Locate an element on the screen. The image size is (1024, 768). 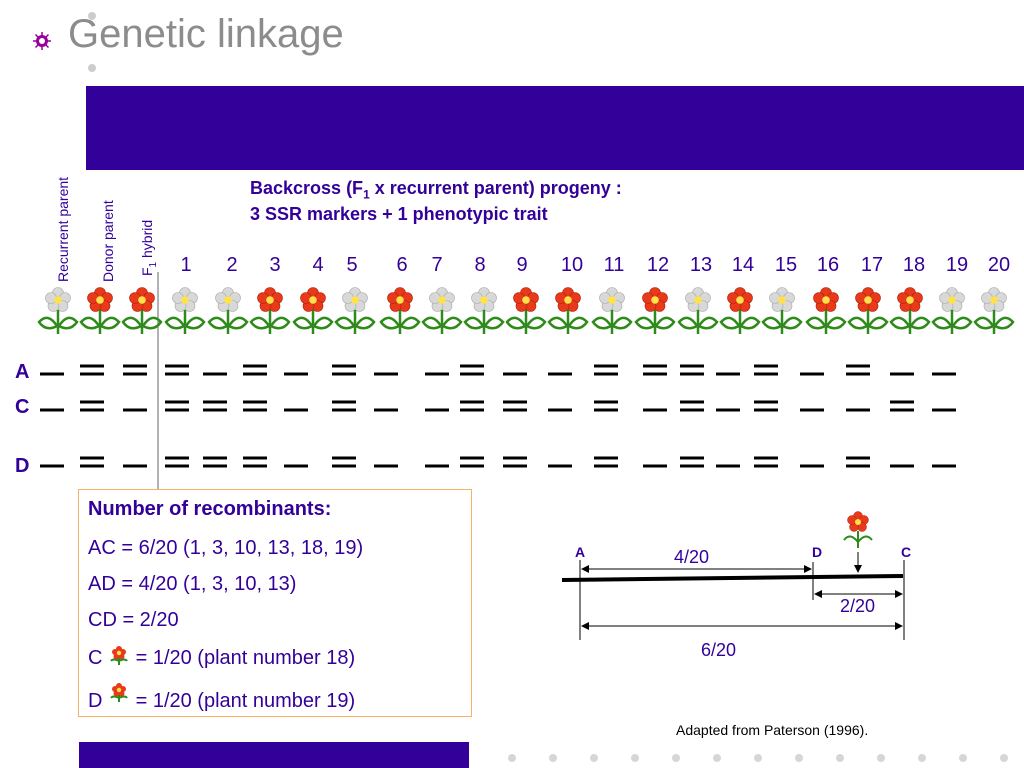
map-label-d: D is located at coordinates (817, 552).